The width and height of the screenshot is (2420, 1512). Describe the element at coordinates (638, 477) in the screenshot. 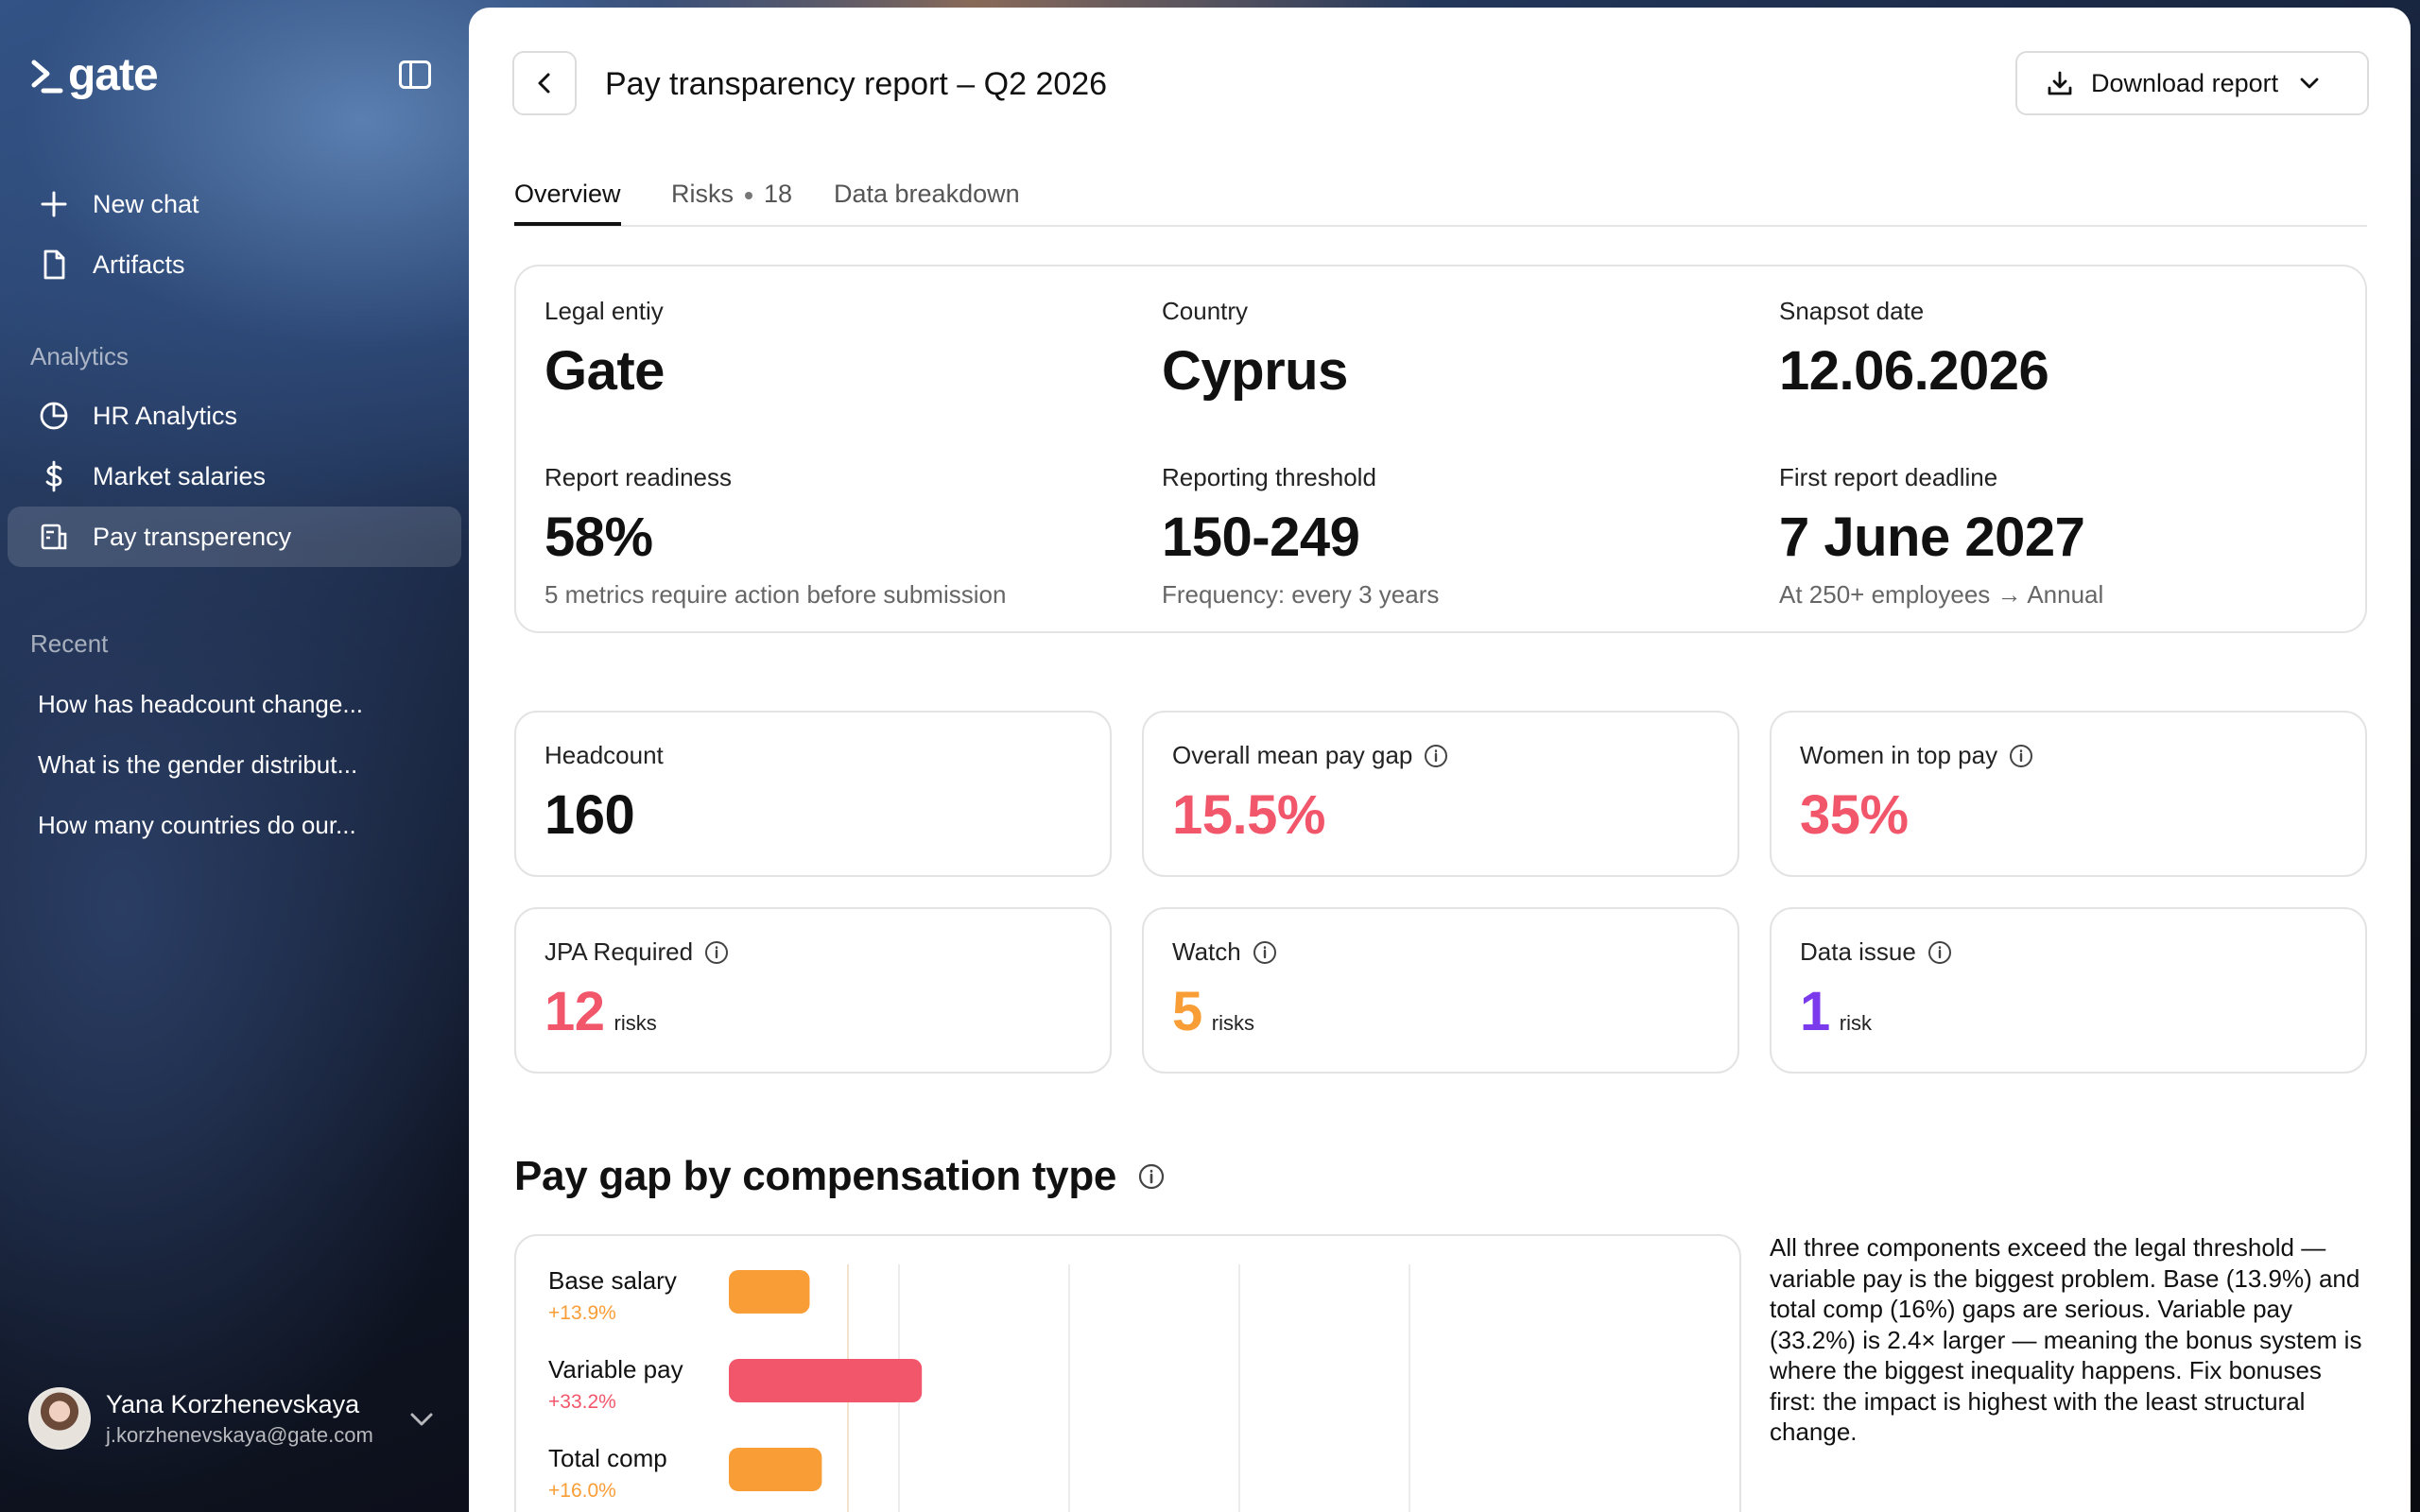

I see `report-readiness-label: Report readiness` at that location.